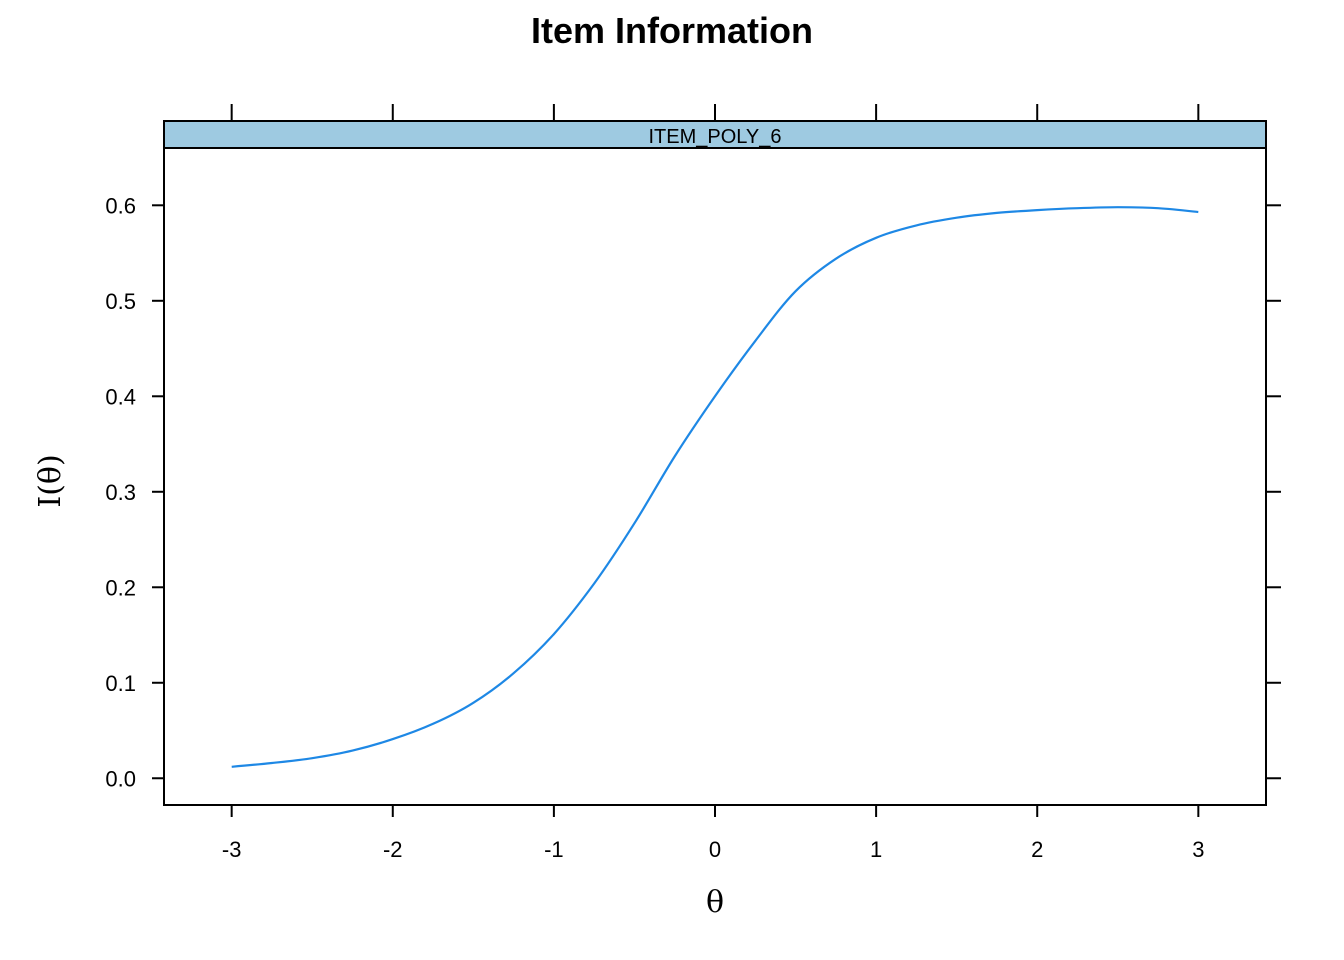 The width and height of the screenshot is (1344, 960). What do you see at coordinates (1037, 849) in the screenshot?
I see `x-tick-label: 2` at bounding box center [1037, 849].